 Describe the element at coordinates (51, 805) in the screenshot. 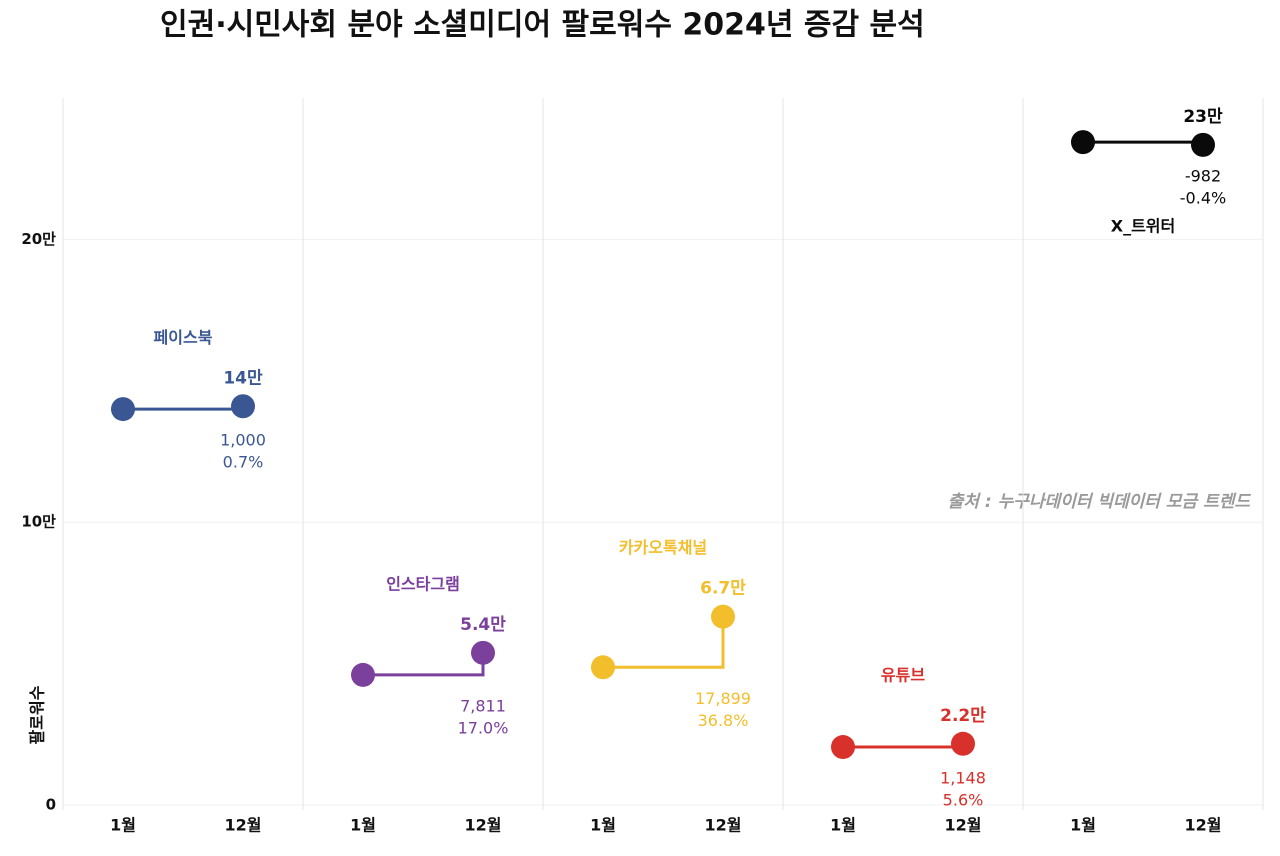

I see `y-tick-label: 0` at that location.